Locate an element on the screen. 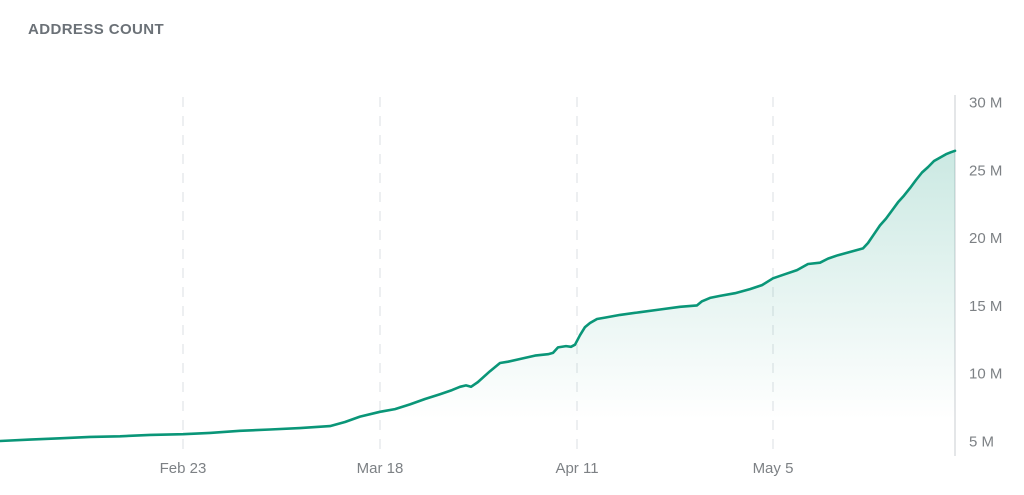 Image resolution: width=1024 pixels, height=495 pixels. y-axis-label: 15 M is located at coordinates (985, 306).